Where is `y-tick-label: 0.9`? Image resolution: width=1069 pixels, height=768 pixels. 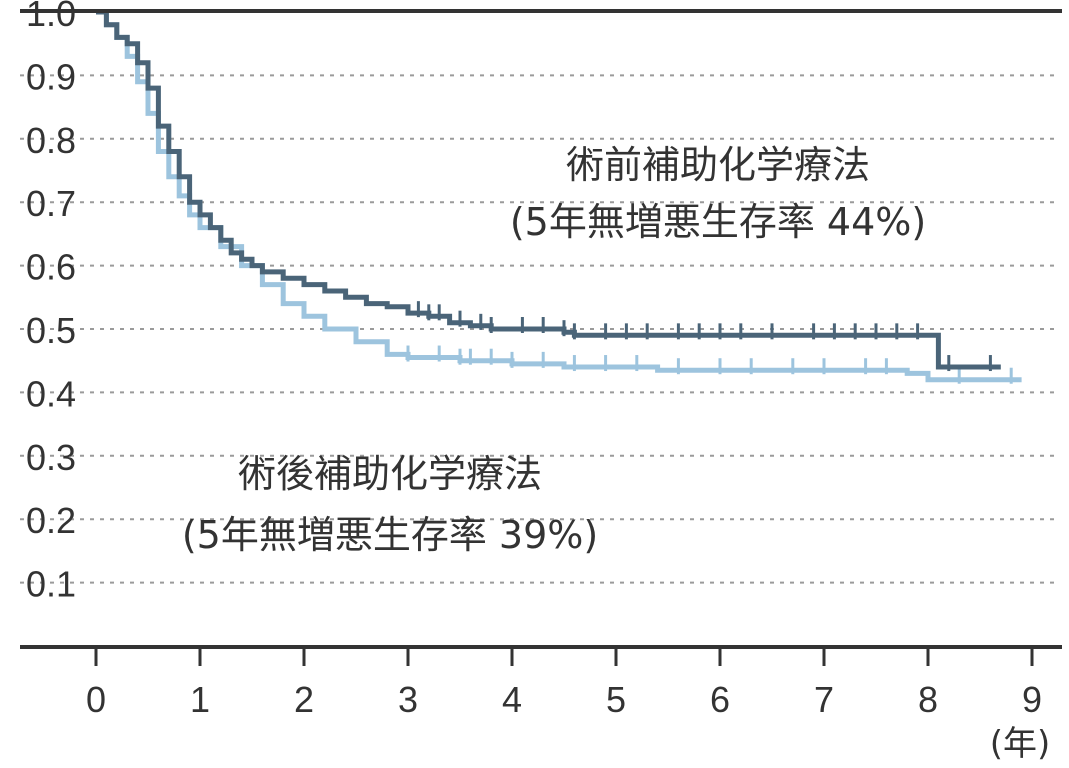
y-tick-label: 0.9 is located at coordinates (51, 76).